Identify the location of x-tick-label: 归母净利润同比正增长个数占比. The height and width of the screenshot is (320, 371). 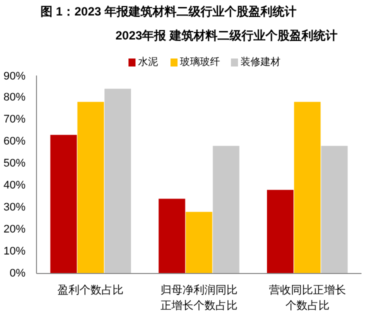
(199, 298).